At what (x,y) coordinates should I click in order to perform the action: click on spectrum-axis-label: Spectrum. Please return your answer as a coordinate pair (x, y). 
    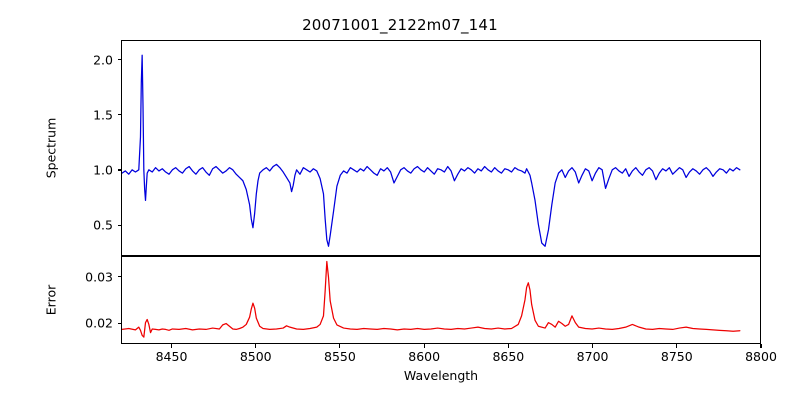
    Looking at the image, I should click on (51, 148).